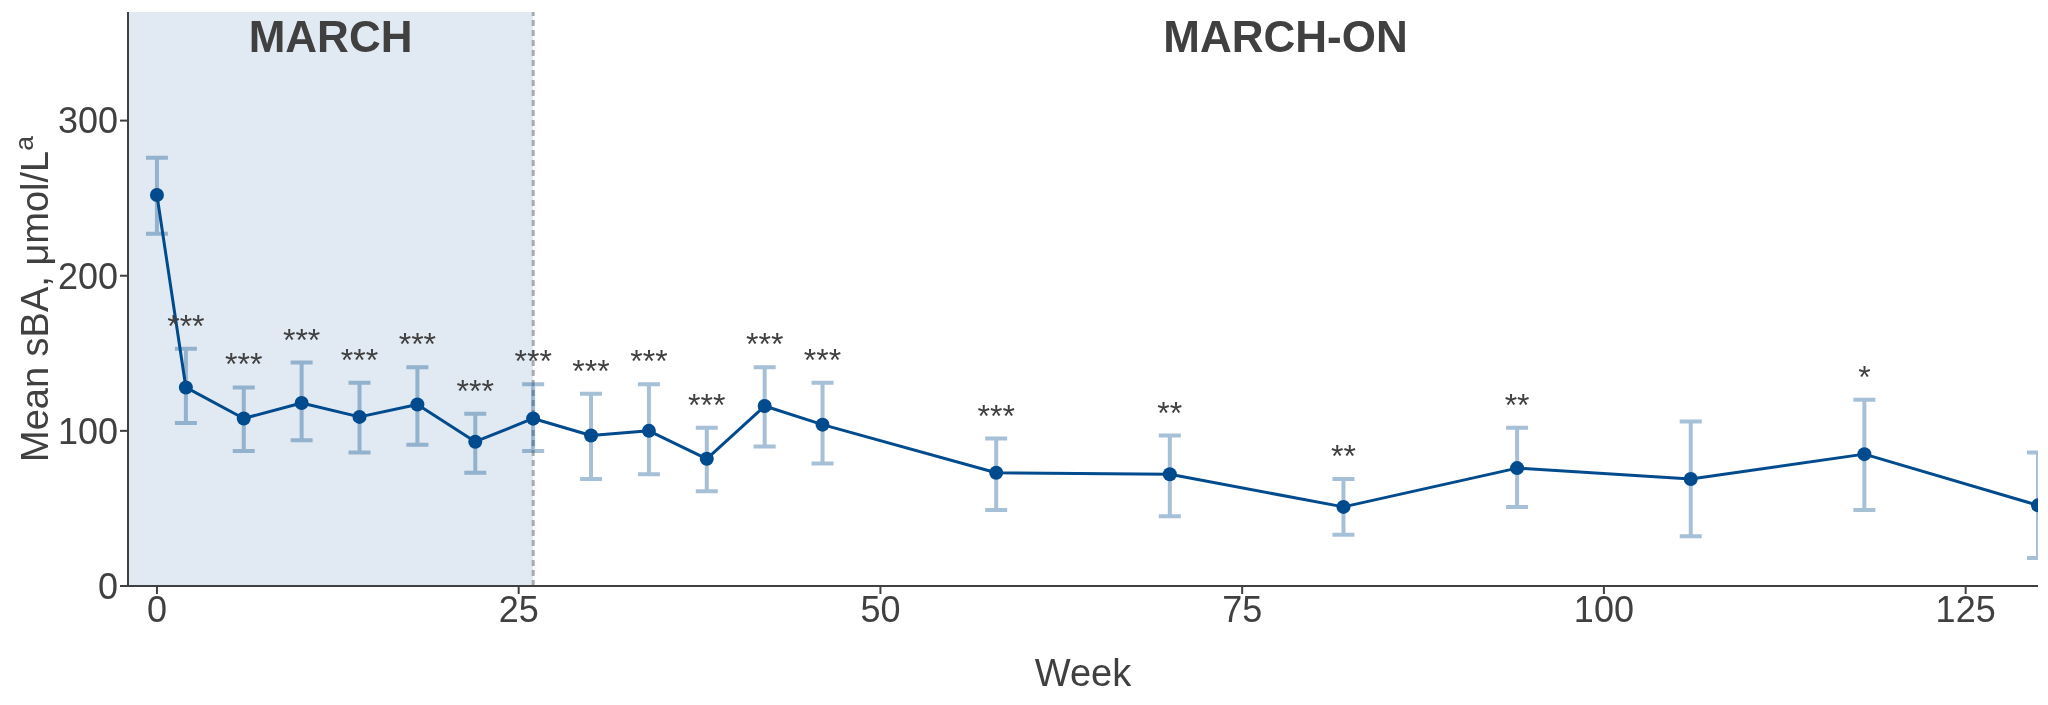  What do you see at coordinates (156, 609) in the screenshot?
I see `x-tick-label: 0` at bounding box center [156, 609].